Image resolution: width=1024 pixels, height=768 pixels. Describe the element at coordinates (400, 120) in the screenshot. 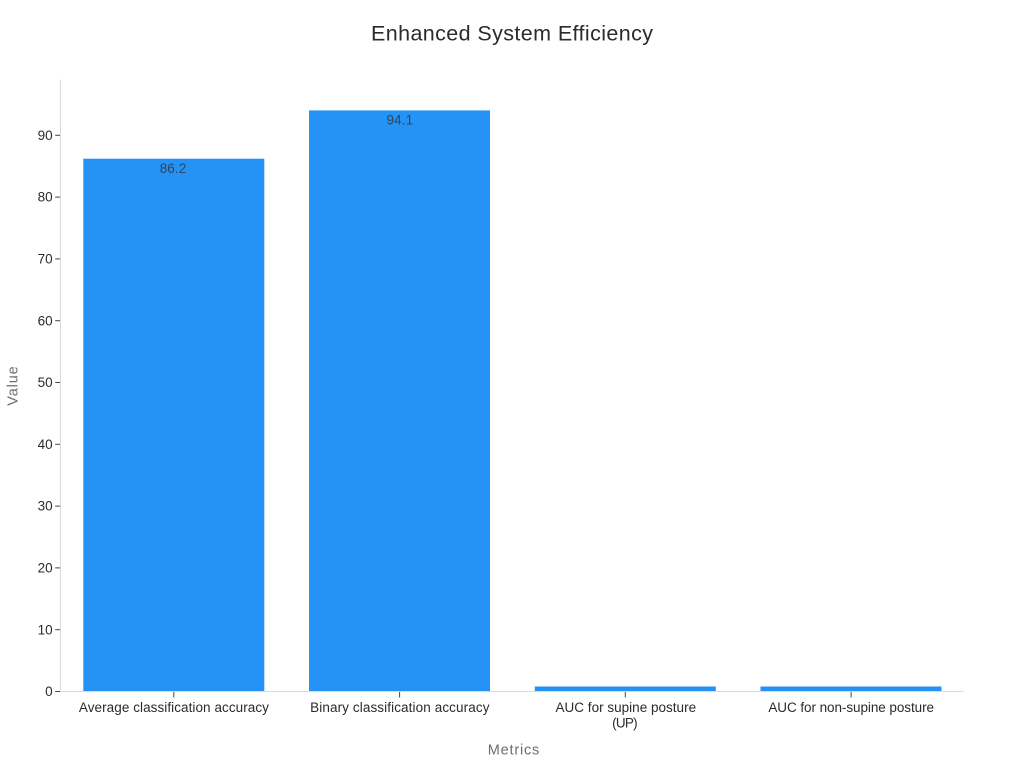

I see `svg-text: 94.1` at that location.